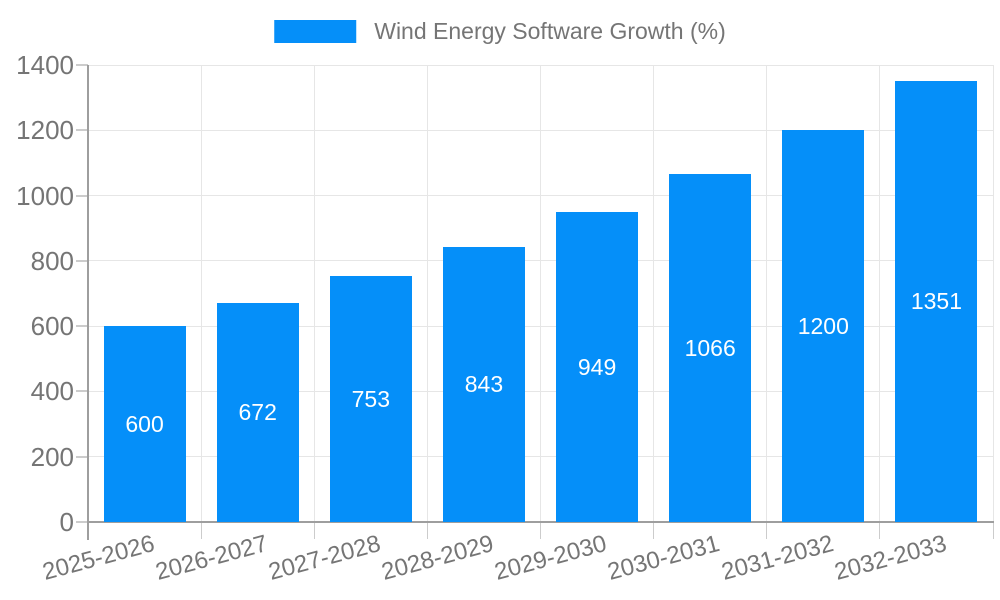  Describe the element at coordinates (437, 558) in the screenshot. I see `x-axis-tick-label: 2028-2029` at that location.